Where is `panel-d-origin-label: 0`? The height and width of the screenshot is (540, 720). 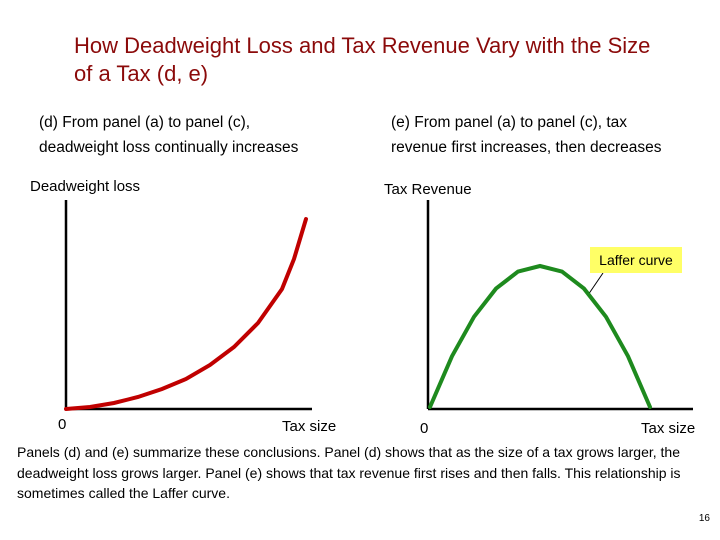 panel-d-origin-label: 0 is located at coordinates (62, 424).